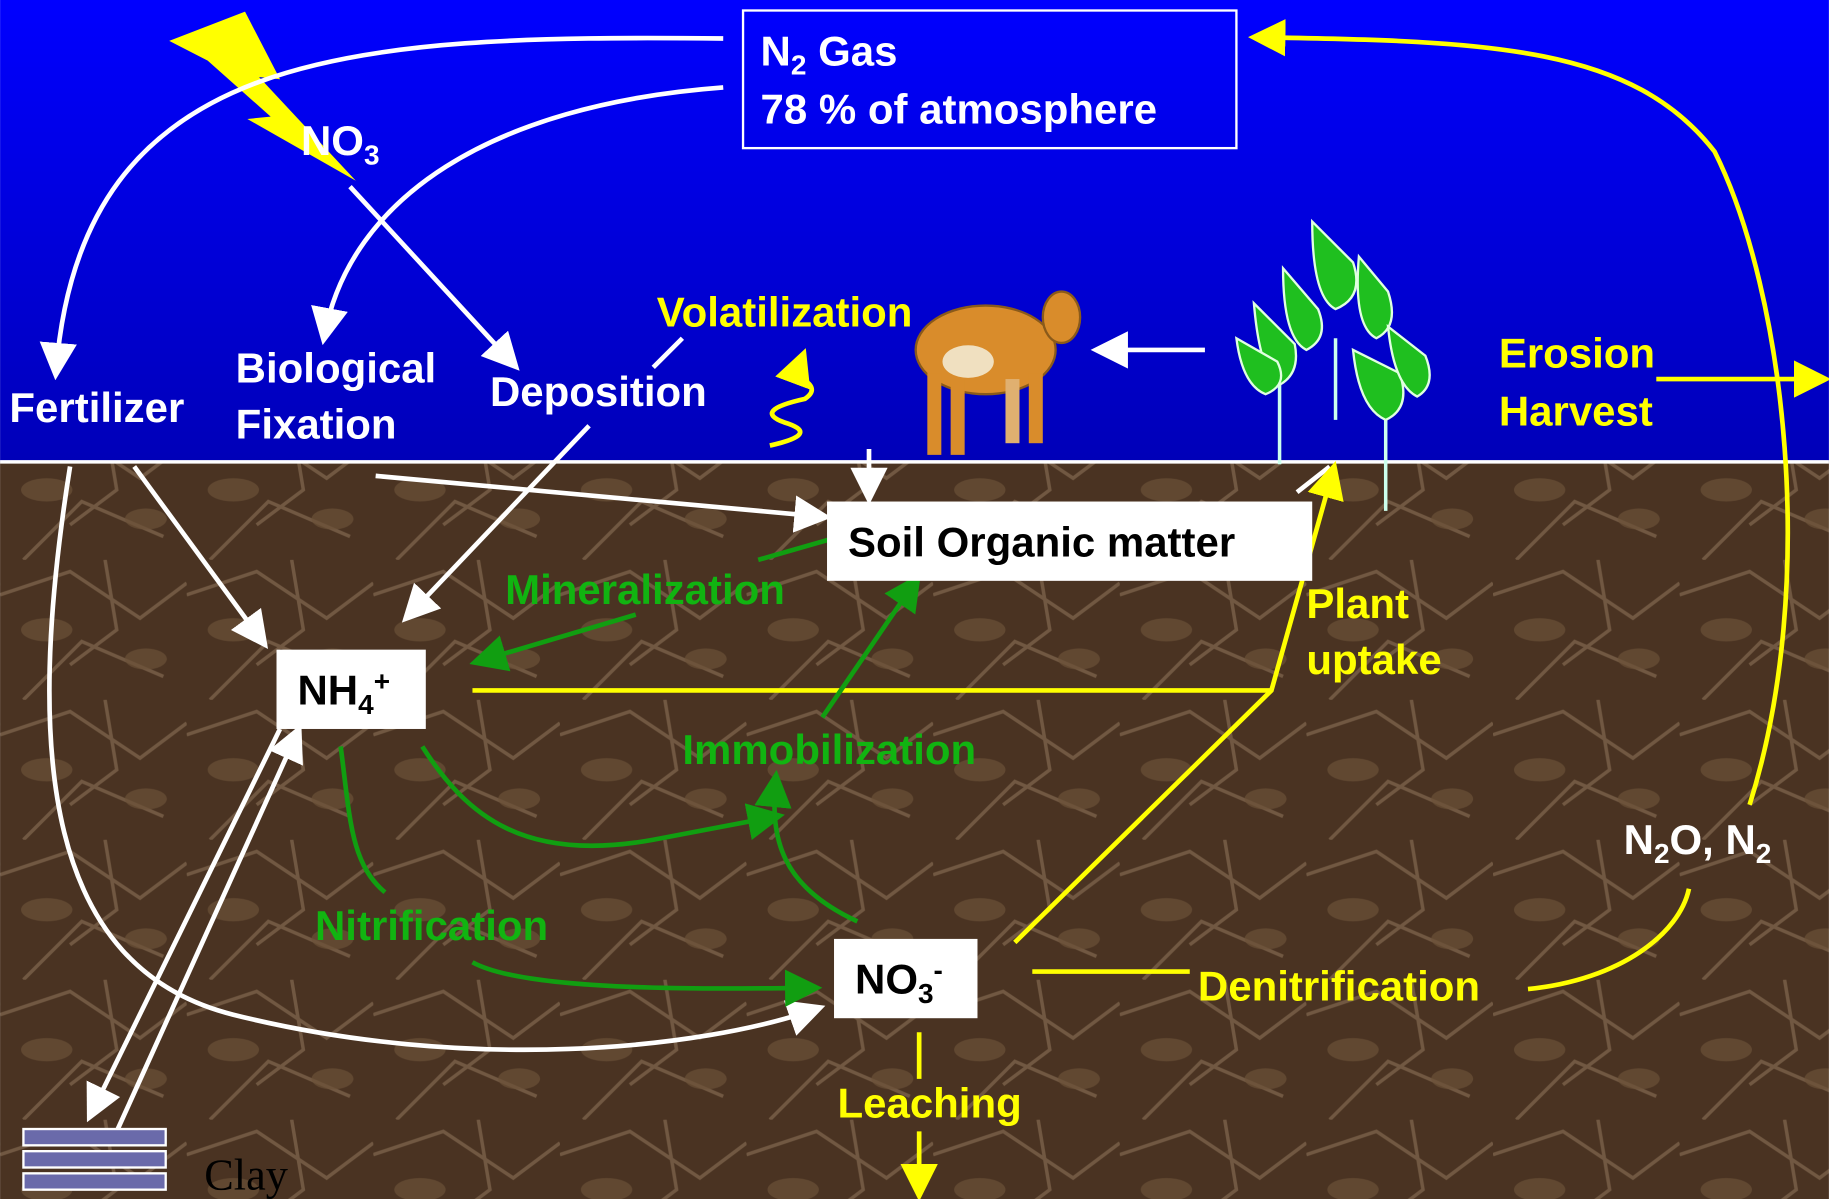  I want to click on gases: N2O, N2, so click(1698, 842).